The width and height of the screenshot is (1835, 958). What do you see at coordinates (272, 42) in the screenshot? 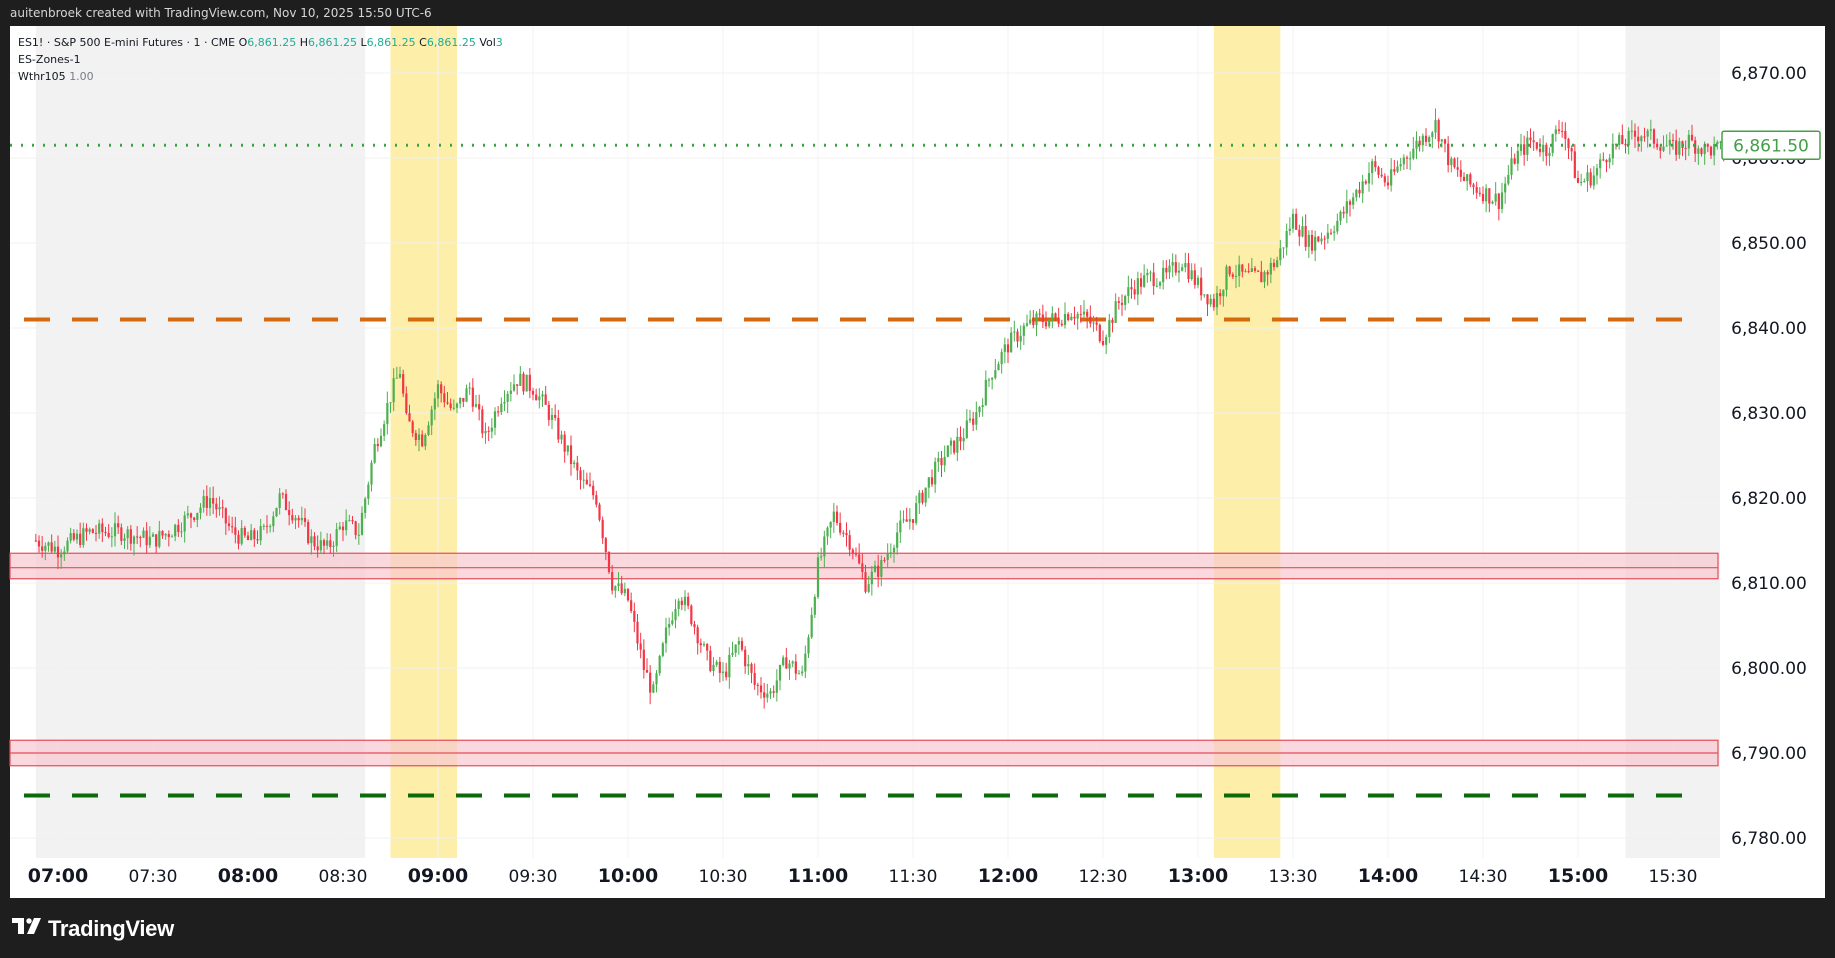
I see `legend-open-value: 6,861.25` at bounding box center [272, 42].